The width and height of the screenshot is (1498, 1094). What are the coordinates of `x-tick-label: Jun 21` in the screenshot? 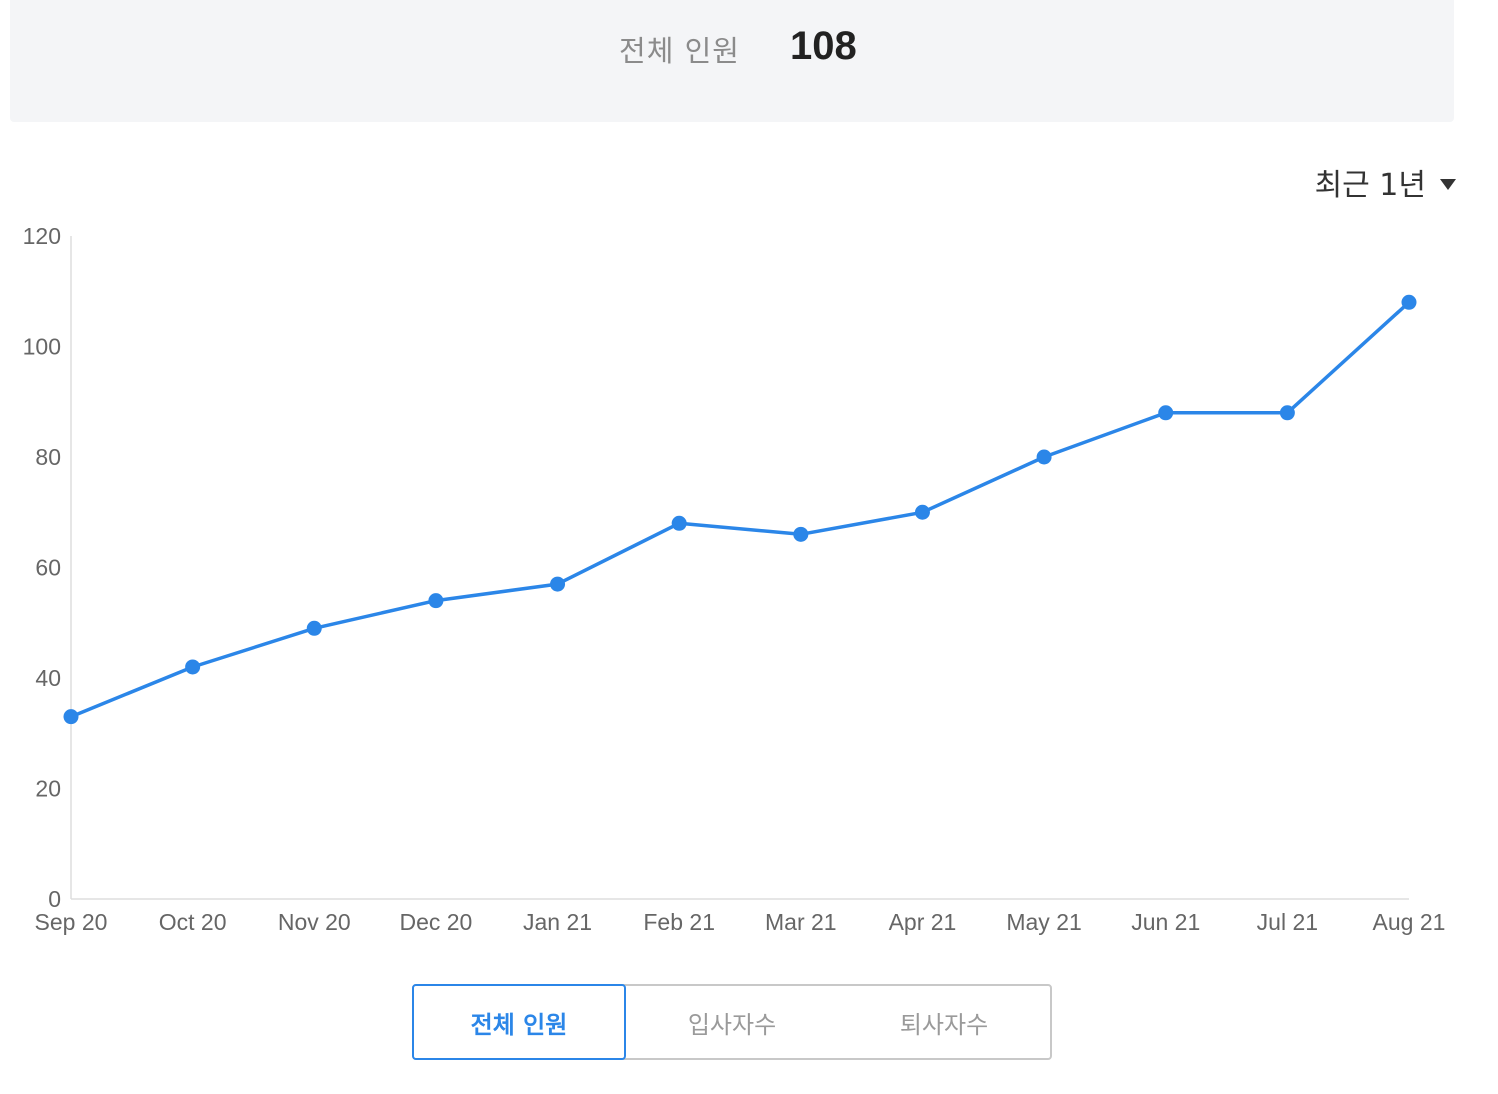 It's located at (1165, 922).